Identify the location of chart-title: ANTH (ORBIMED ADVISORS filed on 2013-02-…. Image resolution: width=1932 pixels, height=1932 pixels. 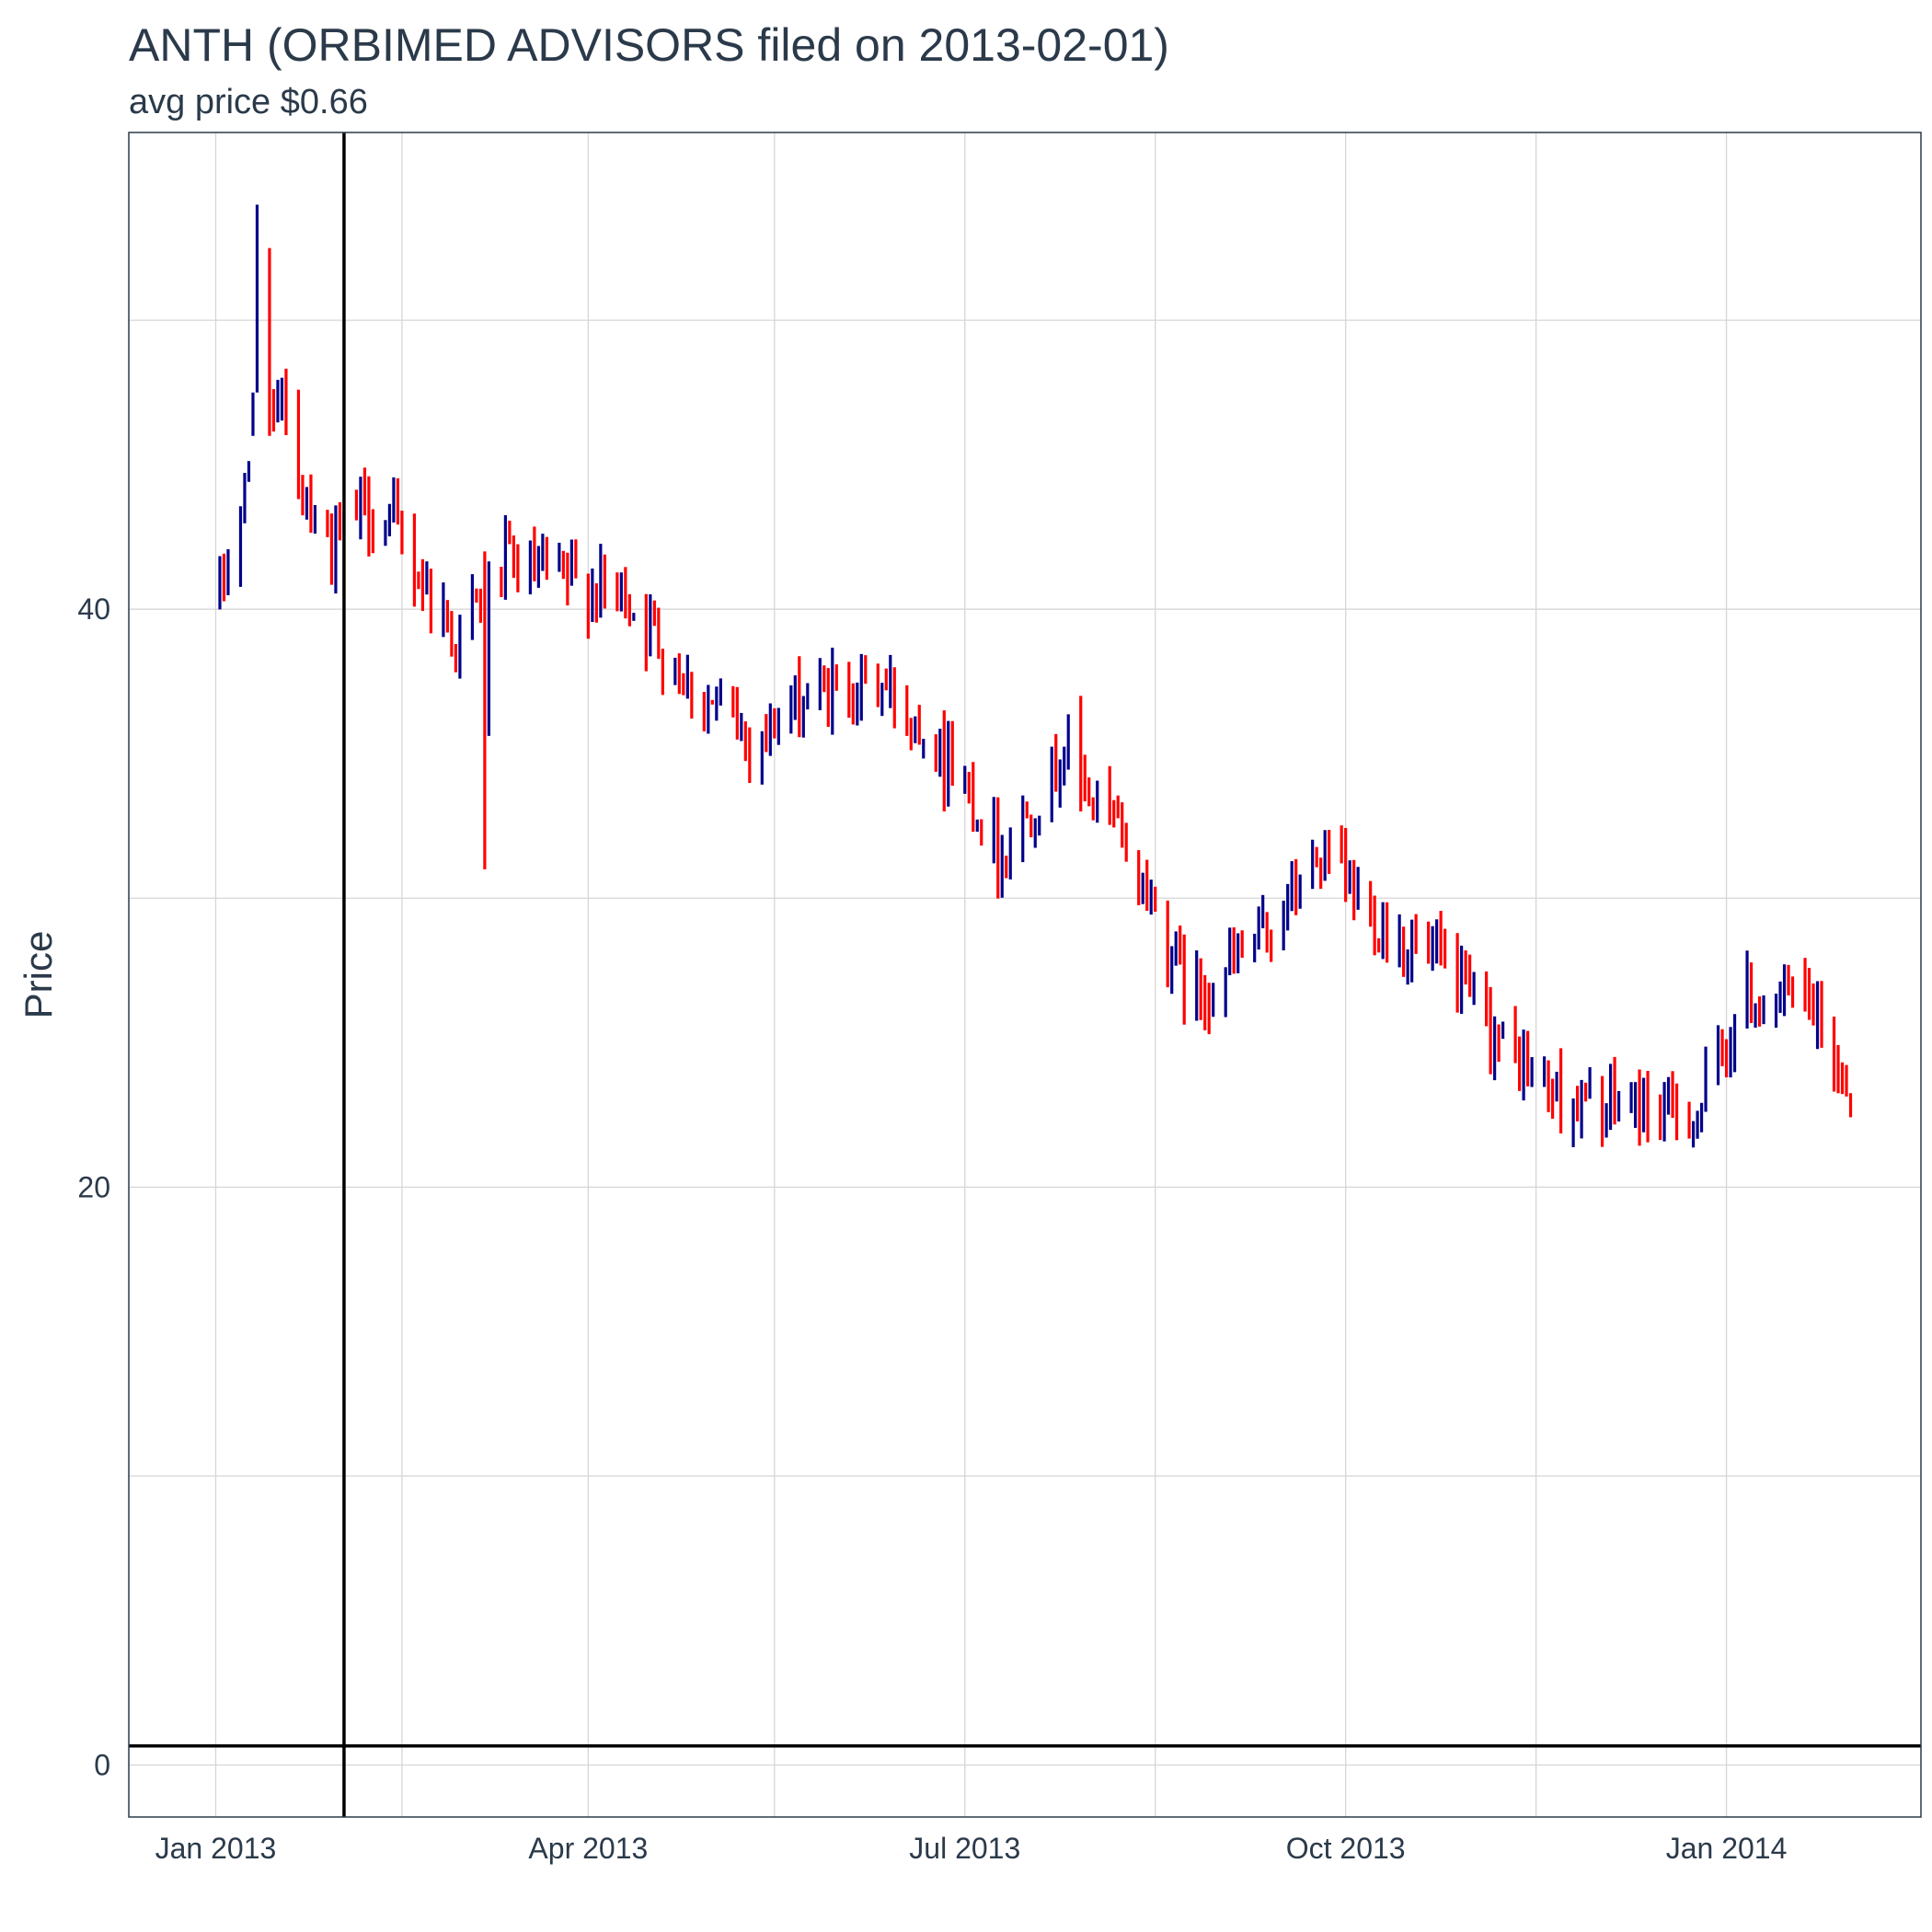
(649, 45).